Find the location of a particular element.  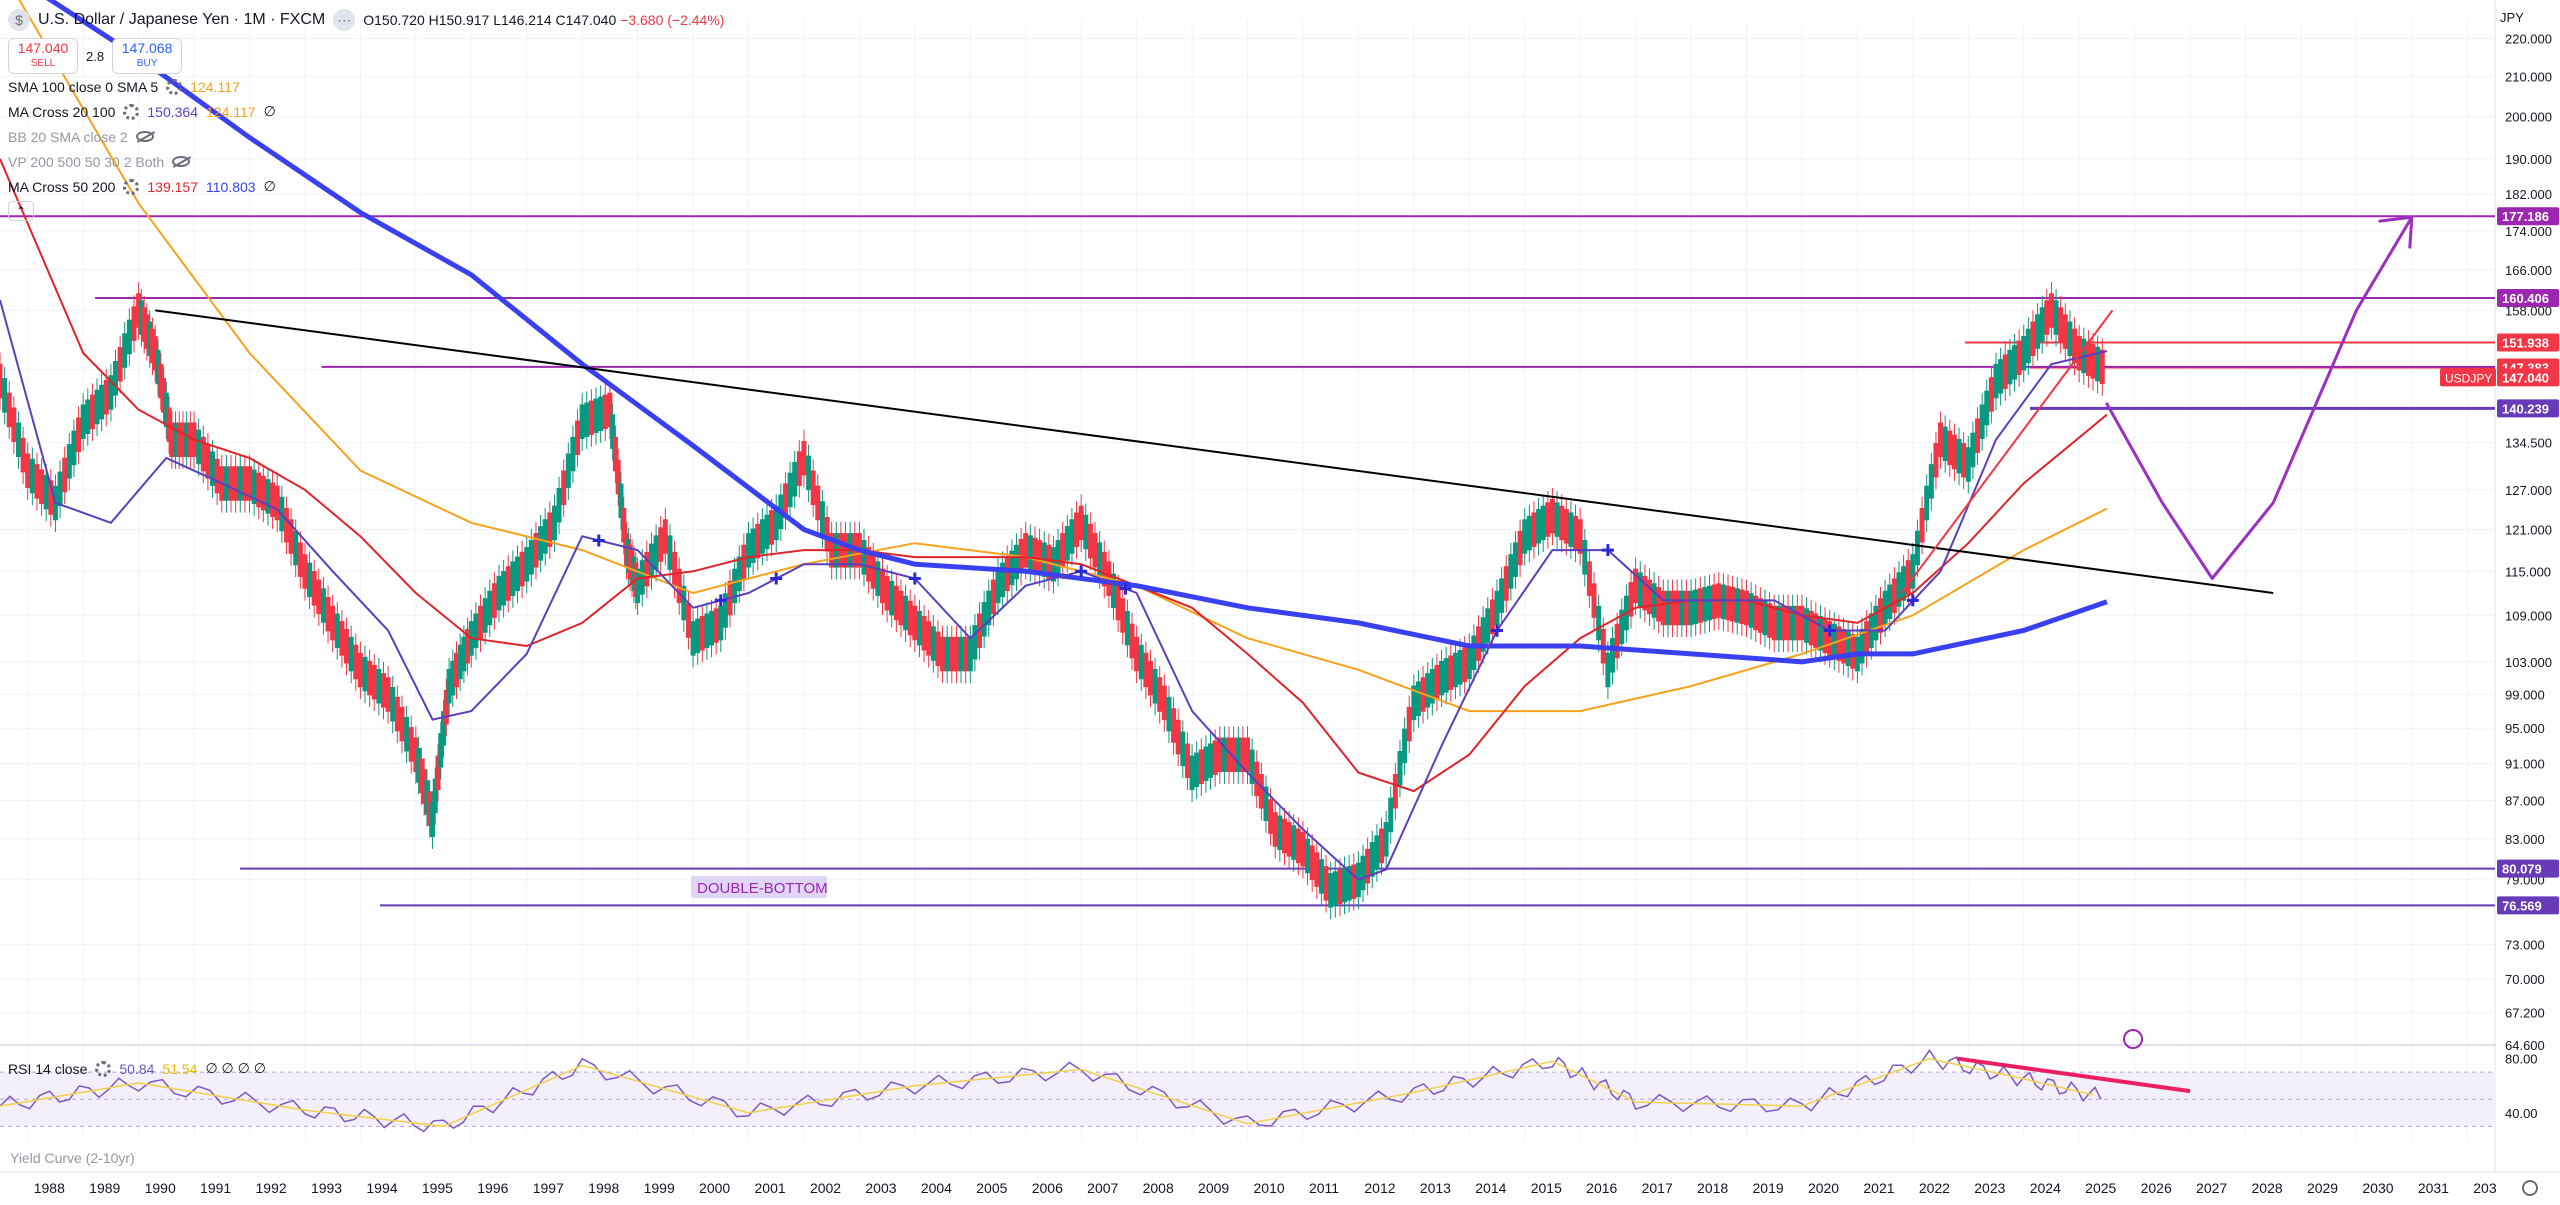

rsi-tick-label: 80.00 is located at coordinates (2521, 1059).